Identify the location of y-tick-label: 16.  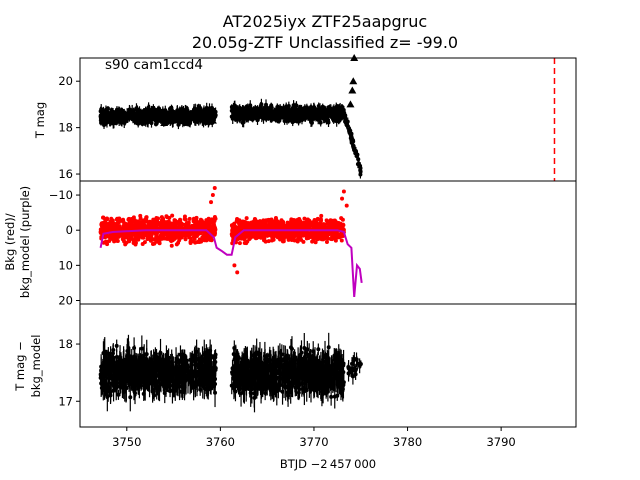
(65, 174).